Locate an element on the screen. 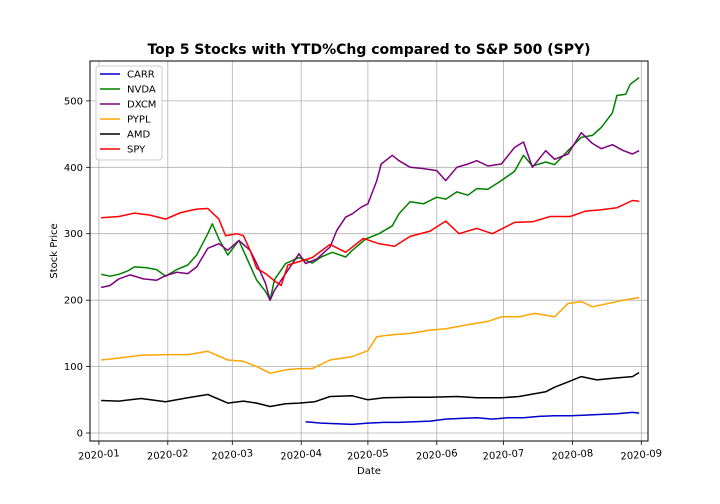  x-tick-label: 2020-08 is located at coordinates (572, 455).